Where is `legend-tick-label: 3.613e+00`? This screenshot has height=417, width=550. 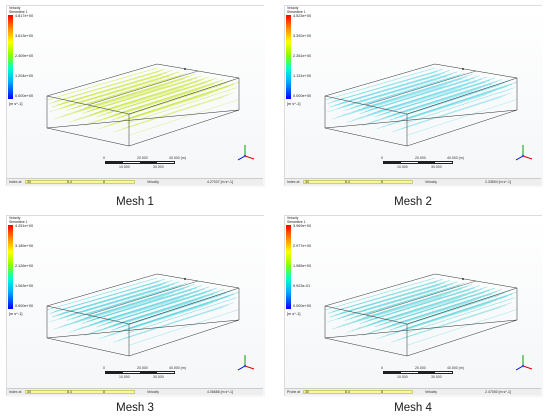
legend-tick-label: 3.613e+00 is located at coordinates (24, 36).